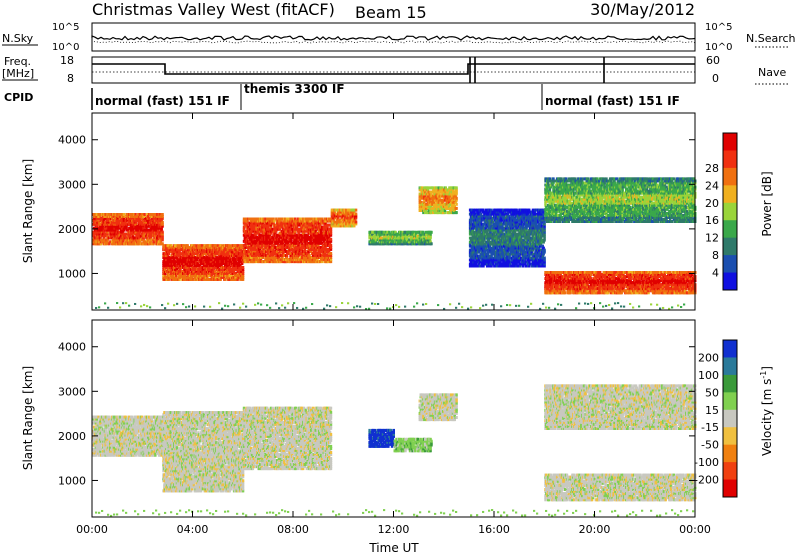  I want to click on noise-sky-trace, so click(393, 38).